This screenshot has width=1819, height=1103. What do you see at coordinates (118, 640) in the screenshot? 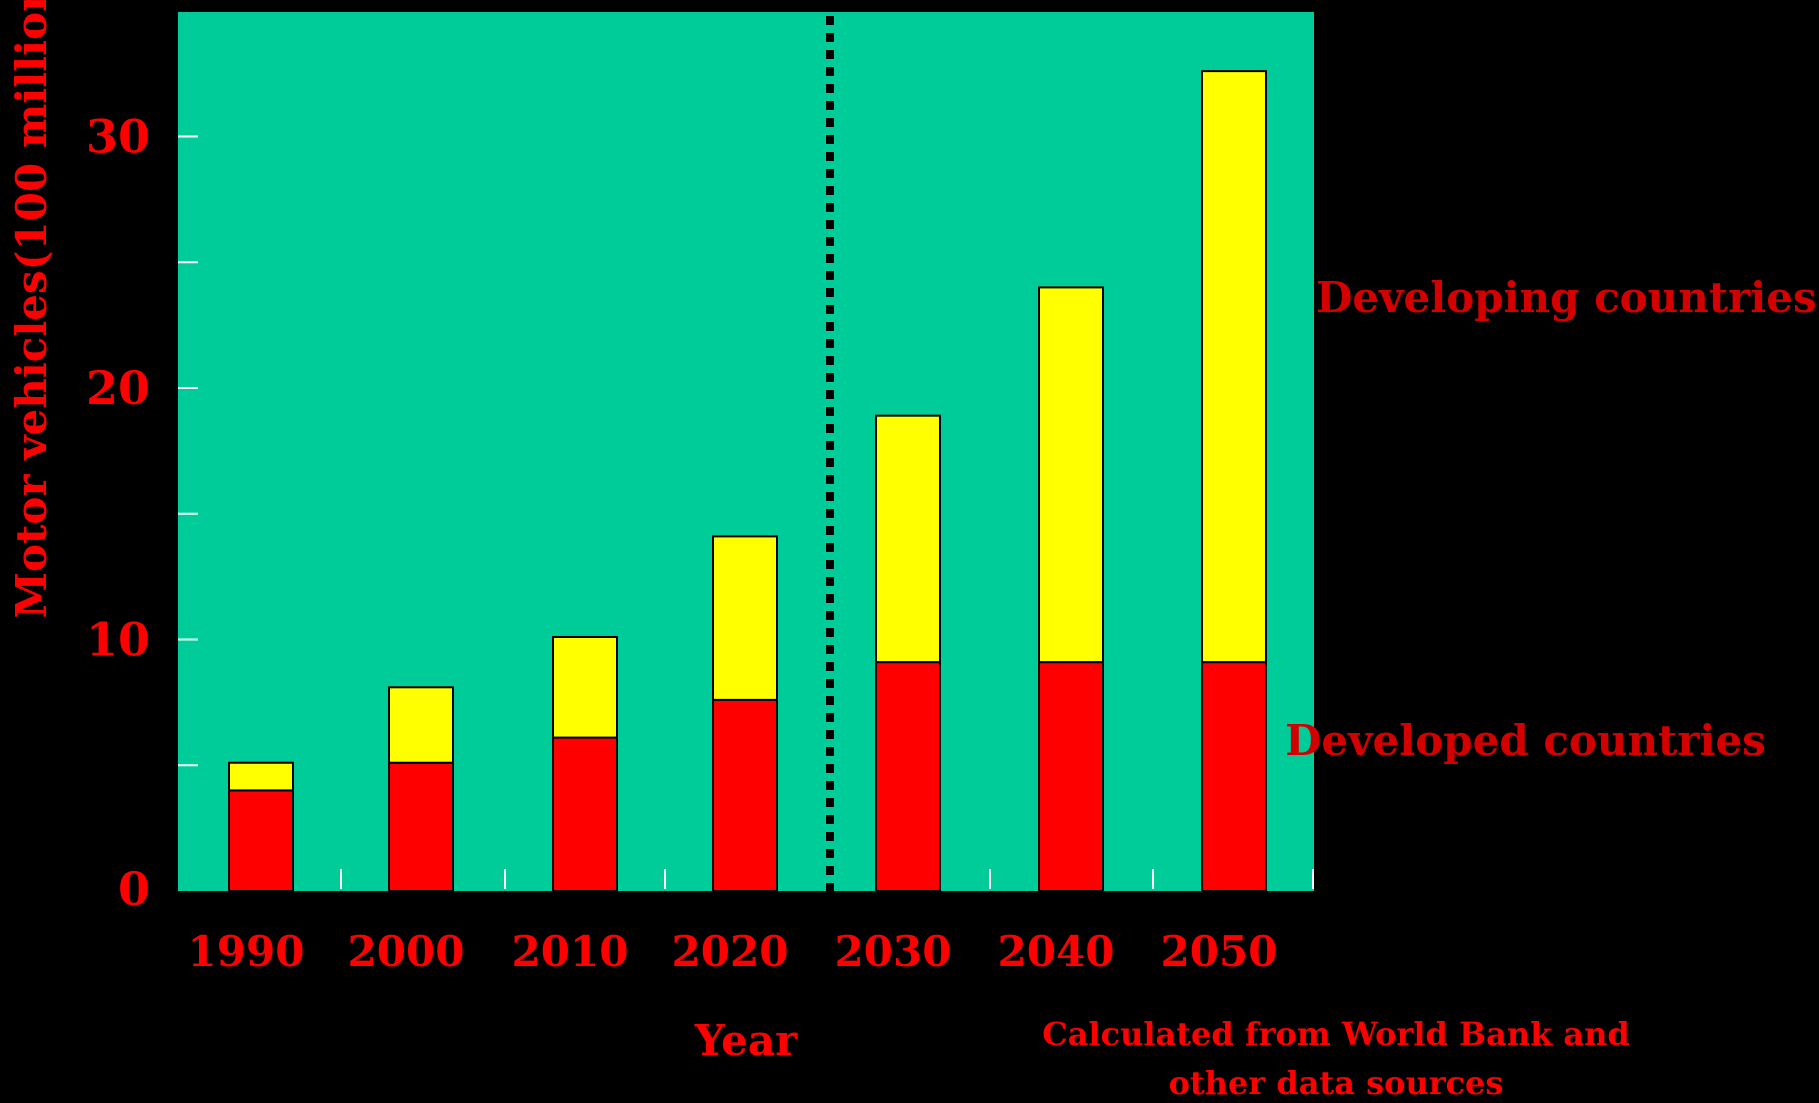
I see `y-tick-label-10: 10` at bounding box center [118, 640].